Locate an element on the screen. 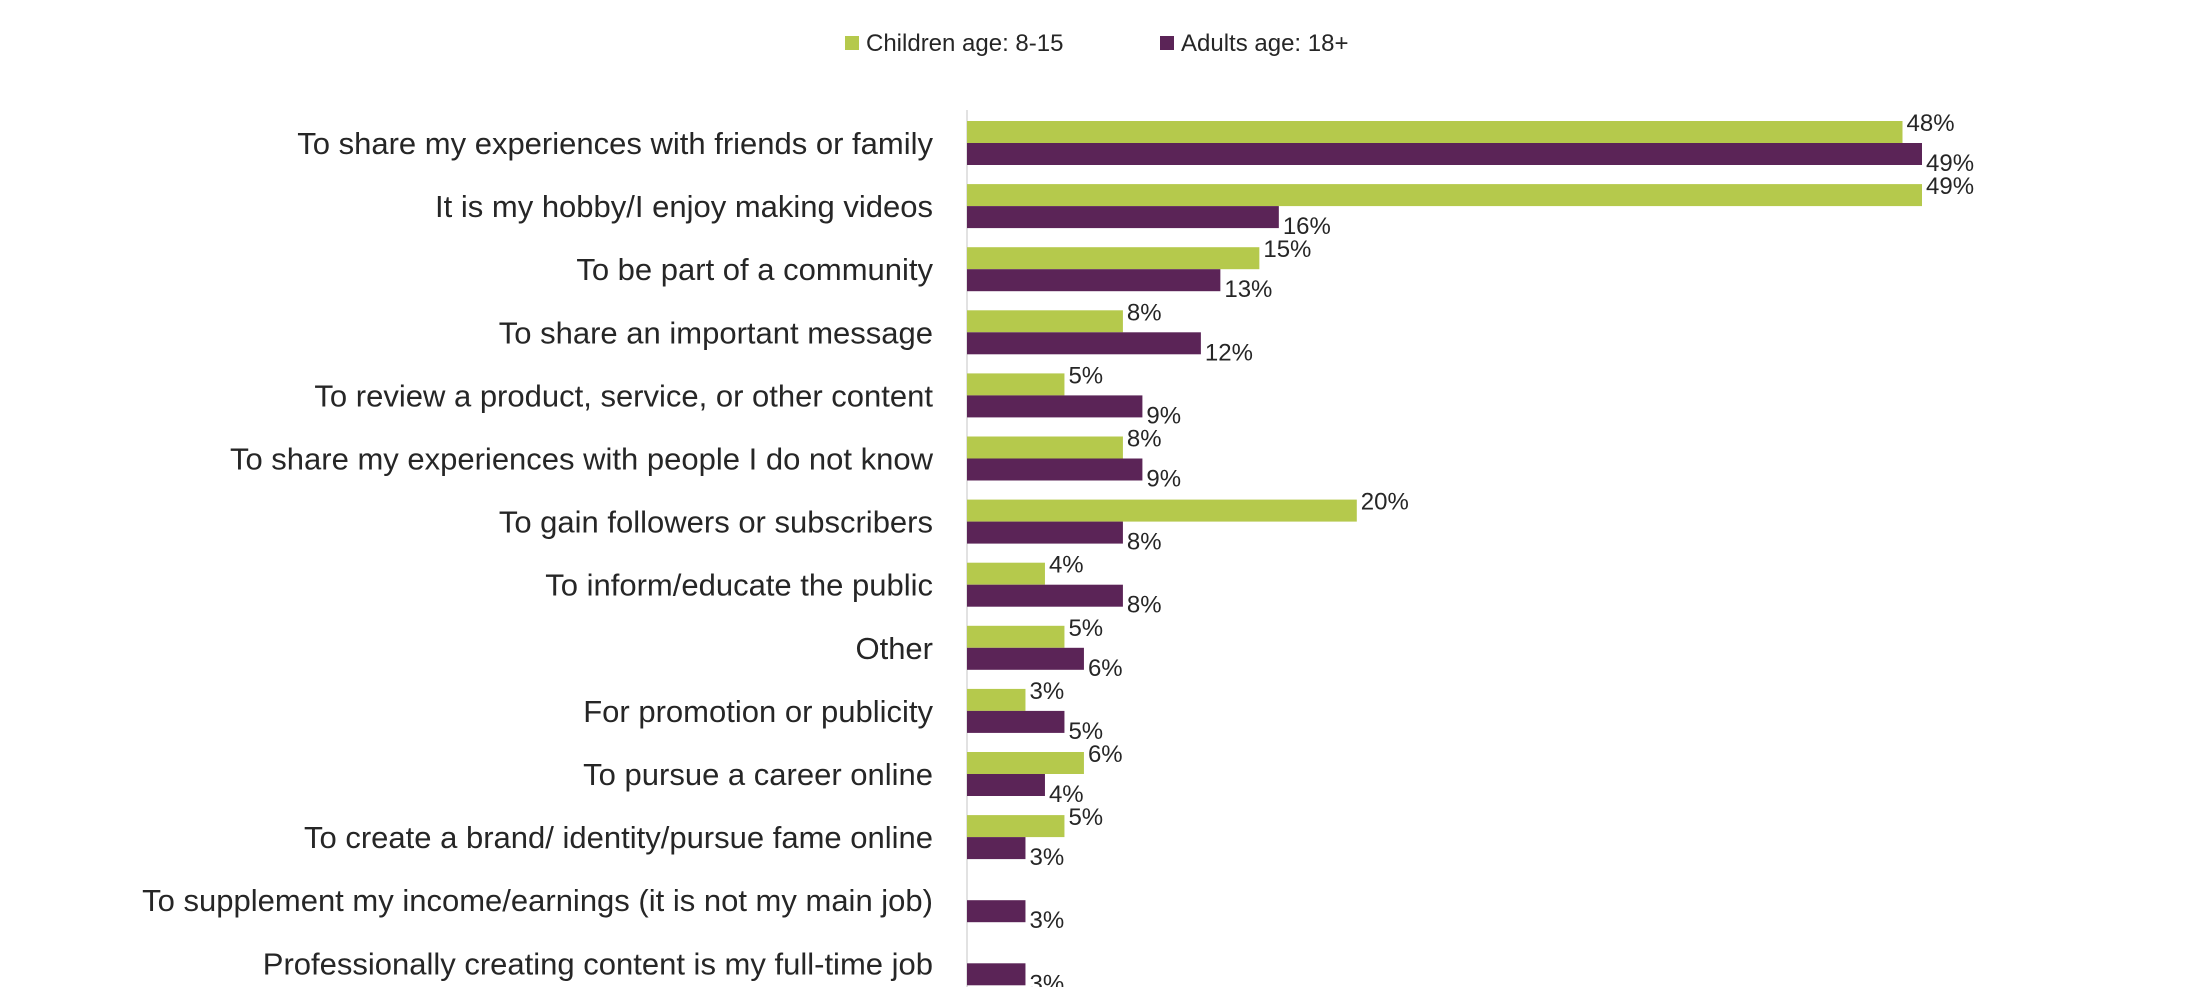 This screenshot has width=2198, height=987. legend-label-children: Children age: 8-15 is located at coordinates (964, 43).